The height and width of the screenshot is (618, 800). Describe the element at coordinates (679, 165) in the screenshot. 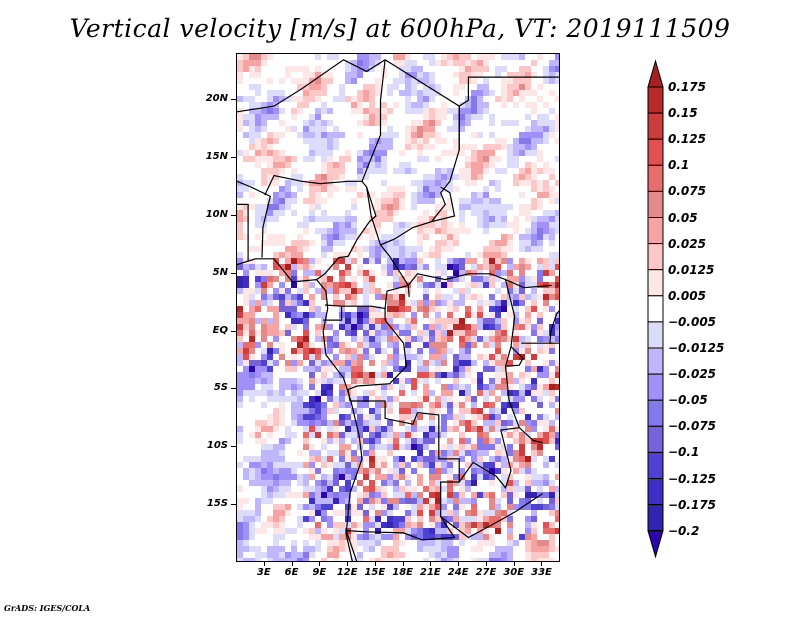

I see `colorbar-tick-label: 0.1` at that location.